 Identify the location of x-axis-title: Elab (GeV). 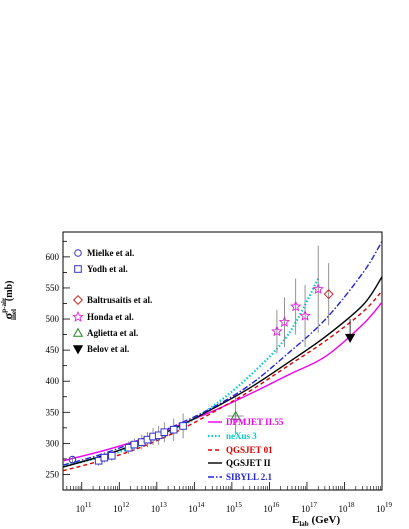
(316, 521).